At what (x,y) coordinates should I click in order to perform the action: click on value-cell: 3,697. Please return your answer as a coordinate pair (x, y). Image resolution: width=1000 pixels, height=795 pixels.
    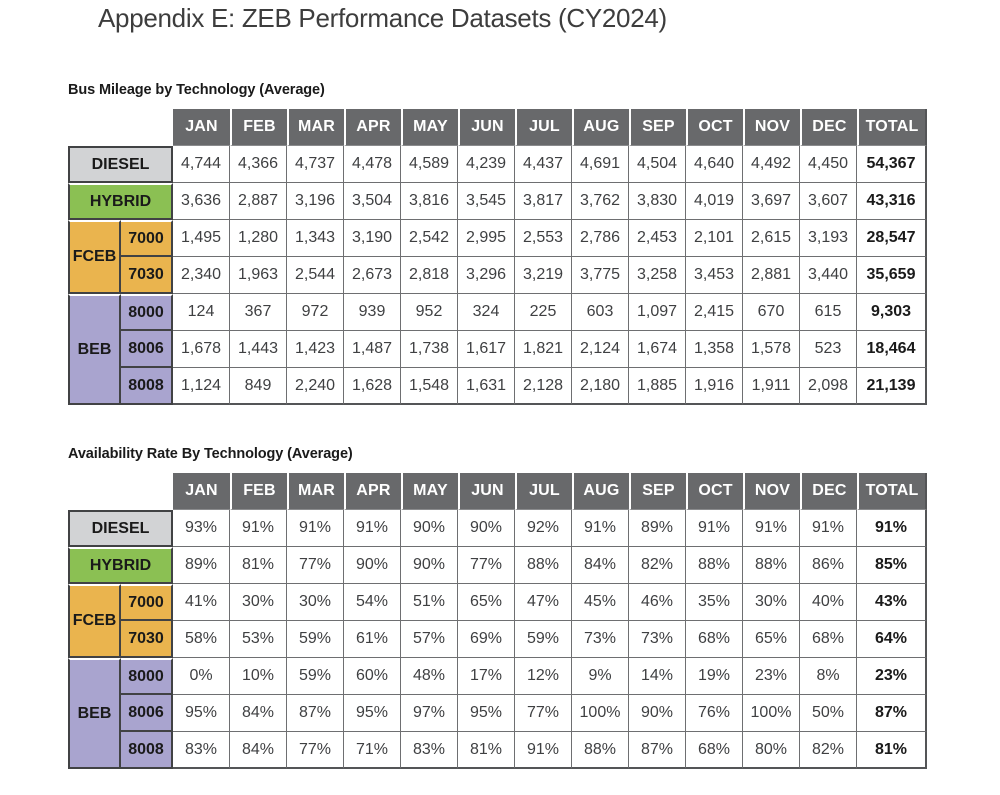
    Looking at the image, I should click on (771, 201).